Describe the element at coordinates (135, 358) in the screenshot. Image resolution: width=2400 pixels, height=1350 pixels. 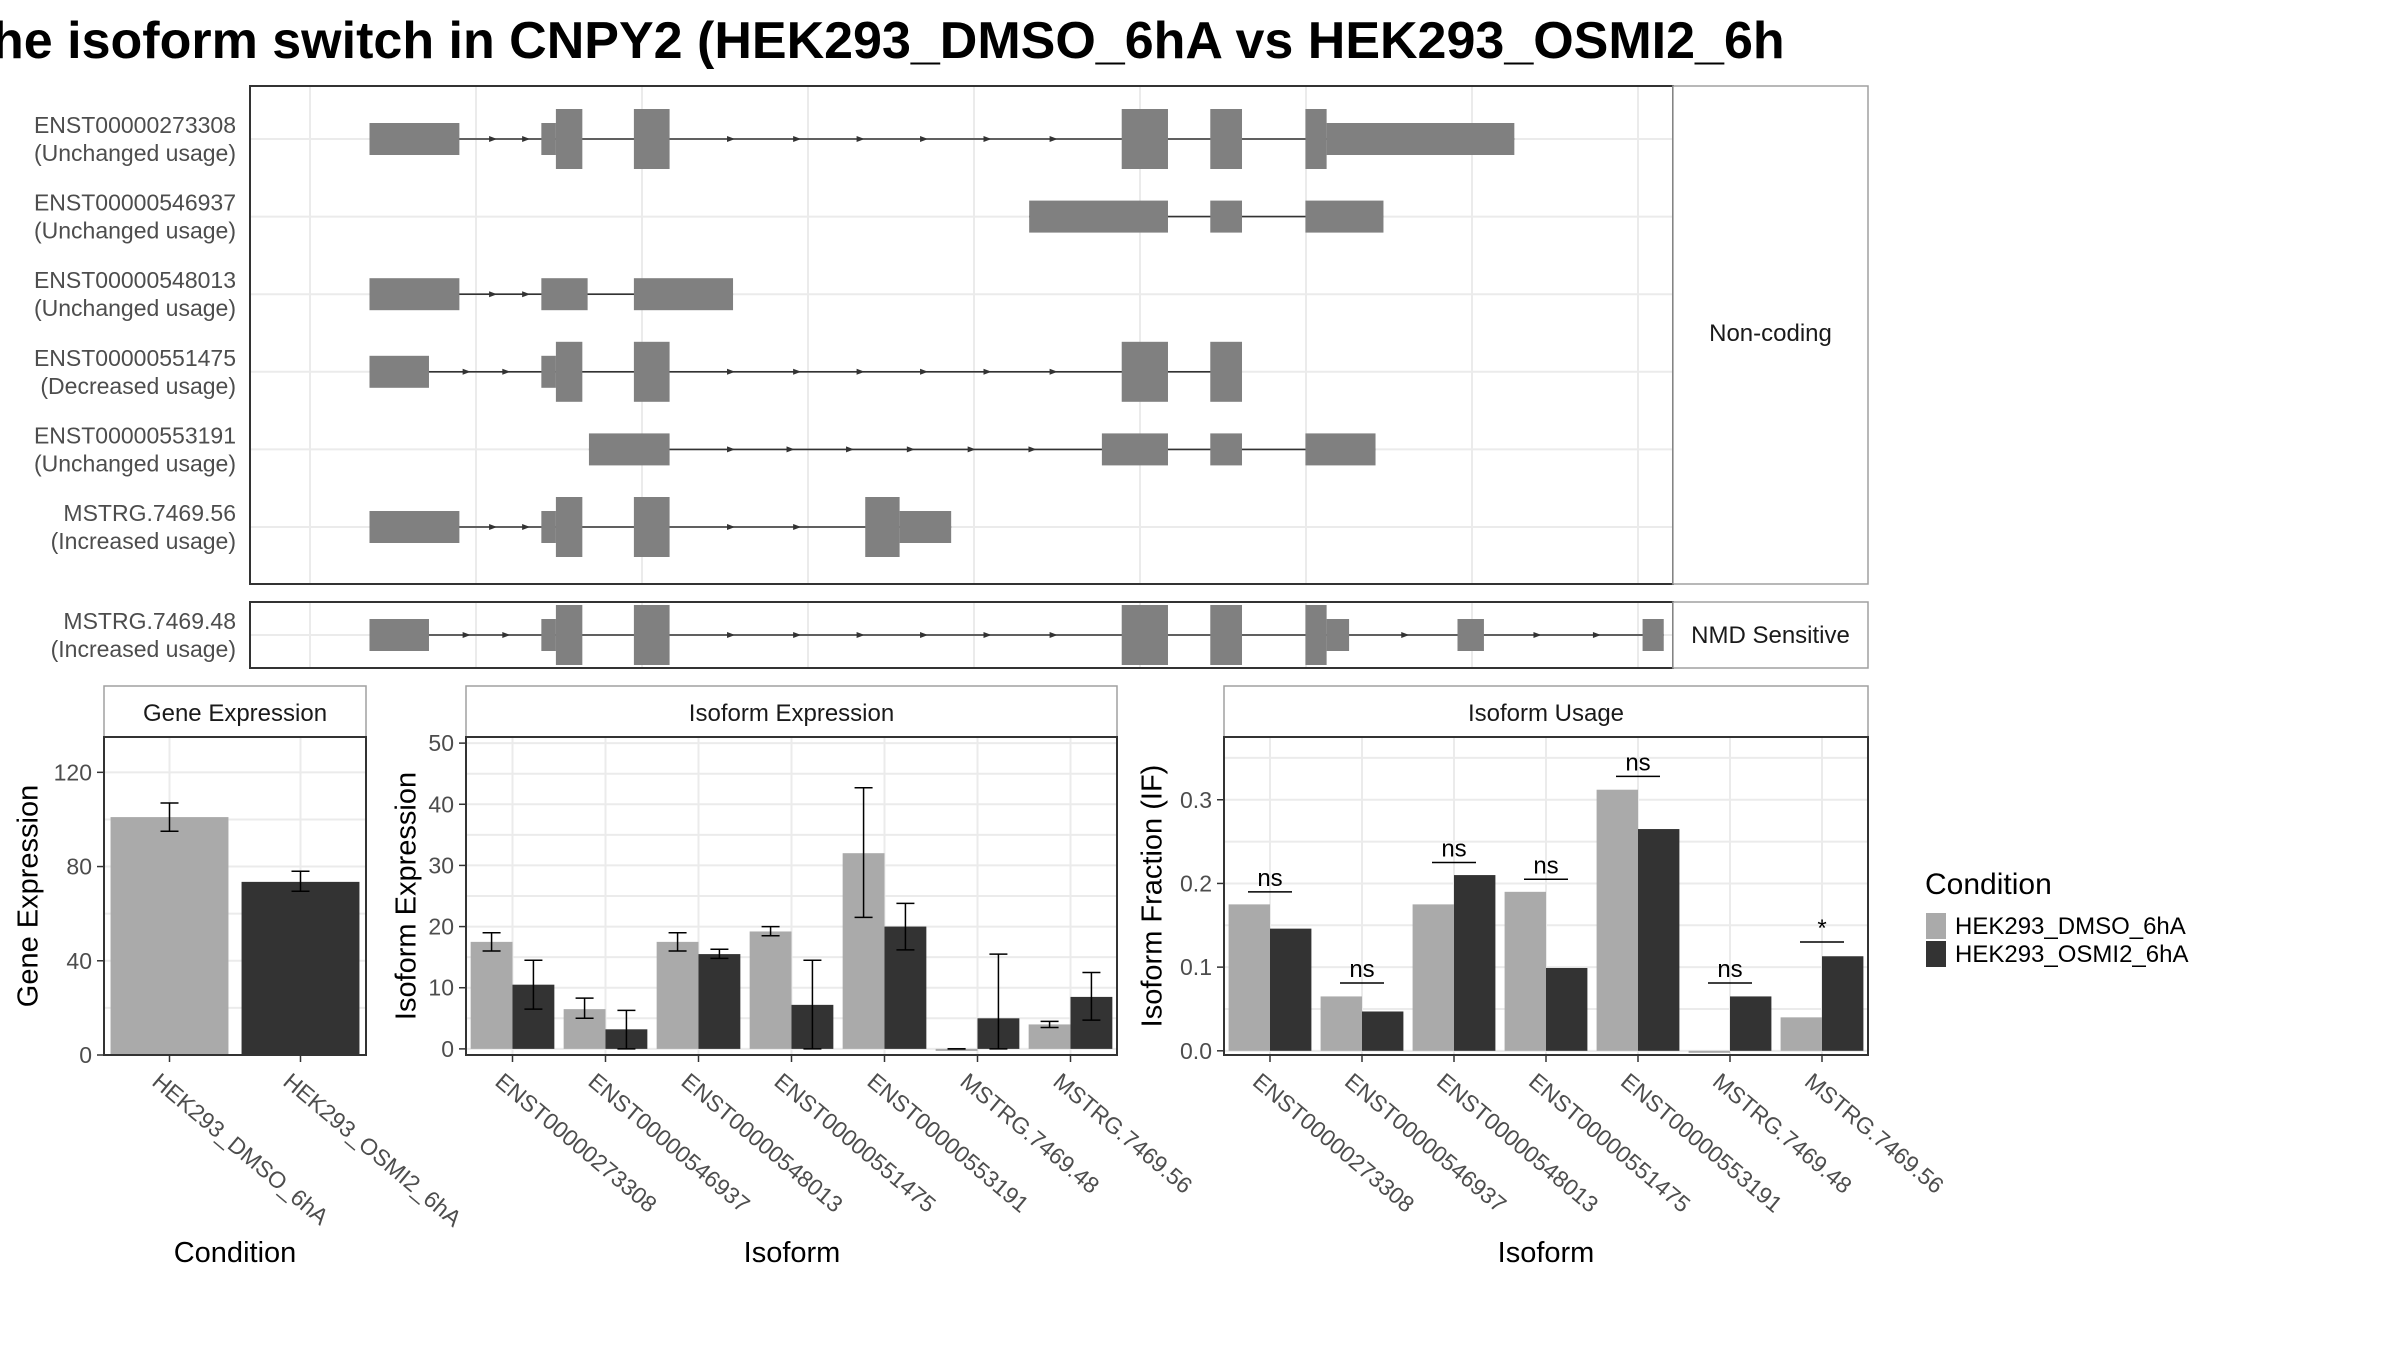
I see `transcript-id-label: ENST00000551475` at that location.